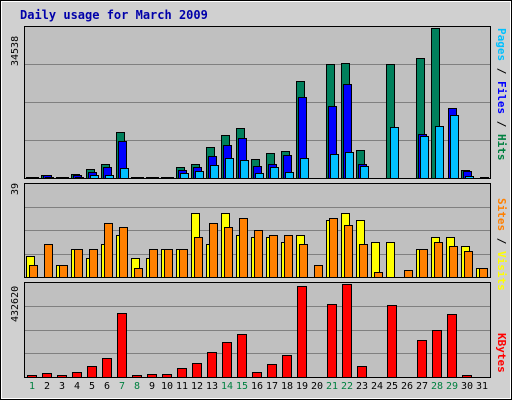  I want to click on top-panel-legend: Pages / Files / Hits, so click(501, 94).